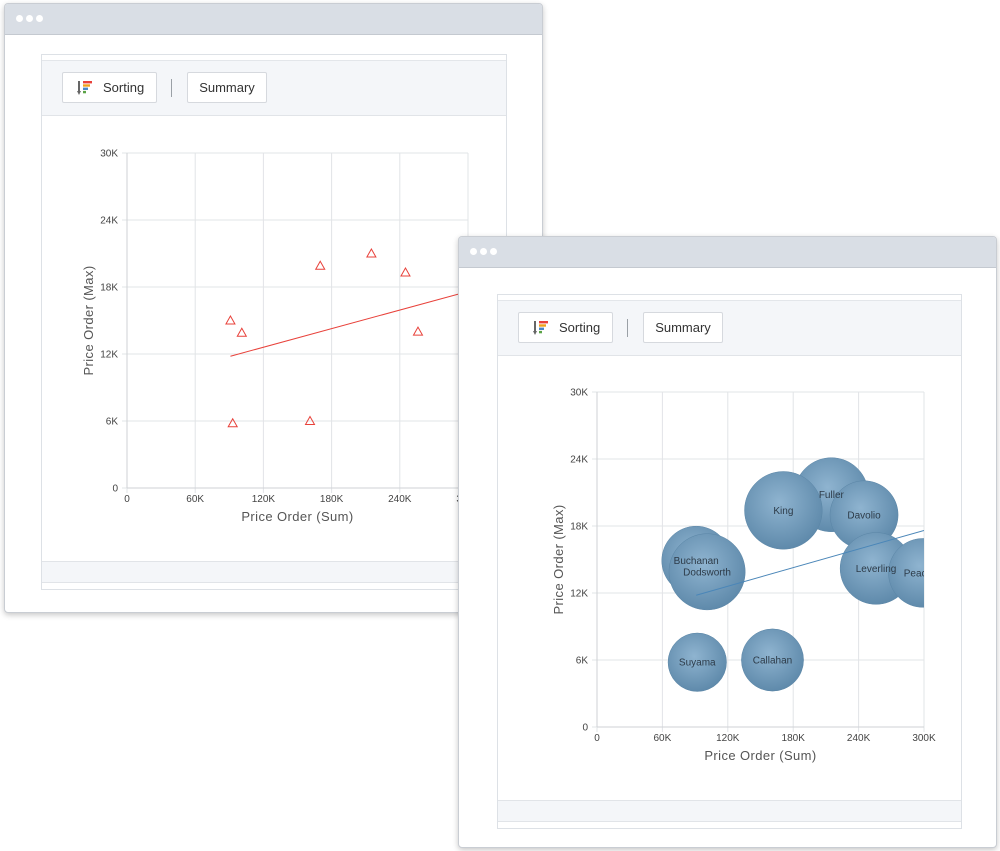 The image size is (1000, 851). What do you see at coordinates (864, 515) in the screenshot?
I see `bubble-label: Davolio` at bounding box center [864, 515].